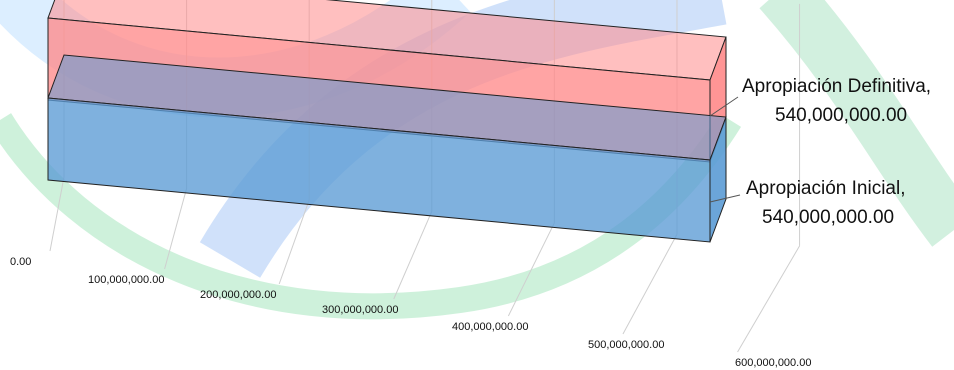 Image resolution: width=954 pixels, height=370 pixels. Describe the element at coordinates (825, 188) in the screenshot. I see `data-label-name: Apropiación Inicial,` at that location.